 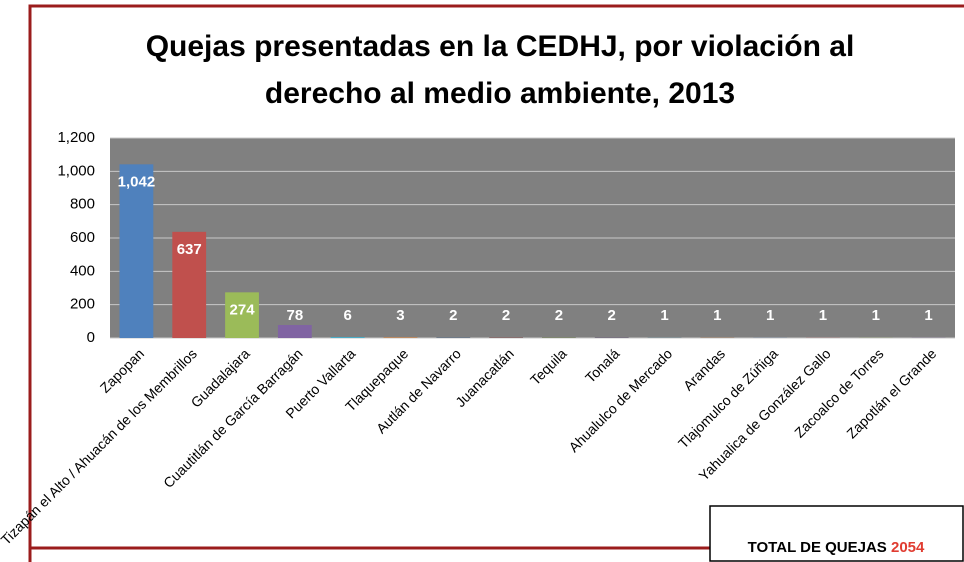 I want to click on x-tick-label: Zapopan, so click(x=122, y=370).